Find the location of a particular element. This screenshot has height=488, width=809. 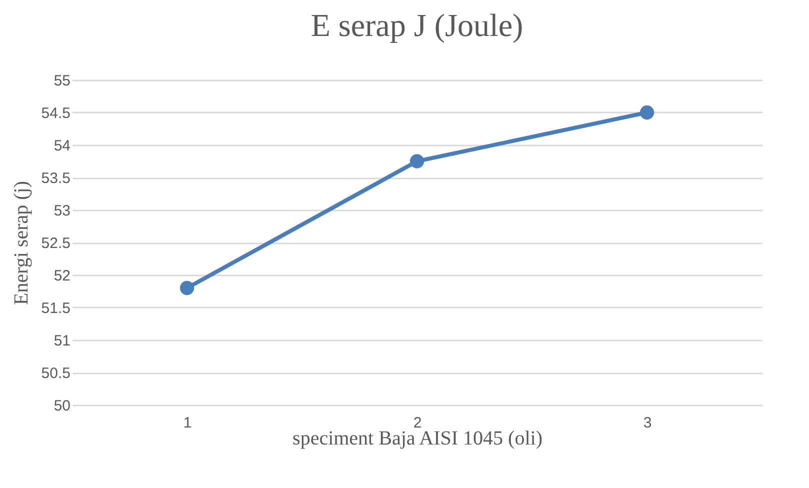

y-tick-label: 50 is located at coordinates (62, 406).